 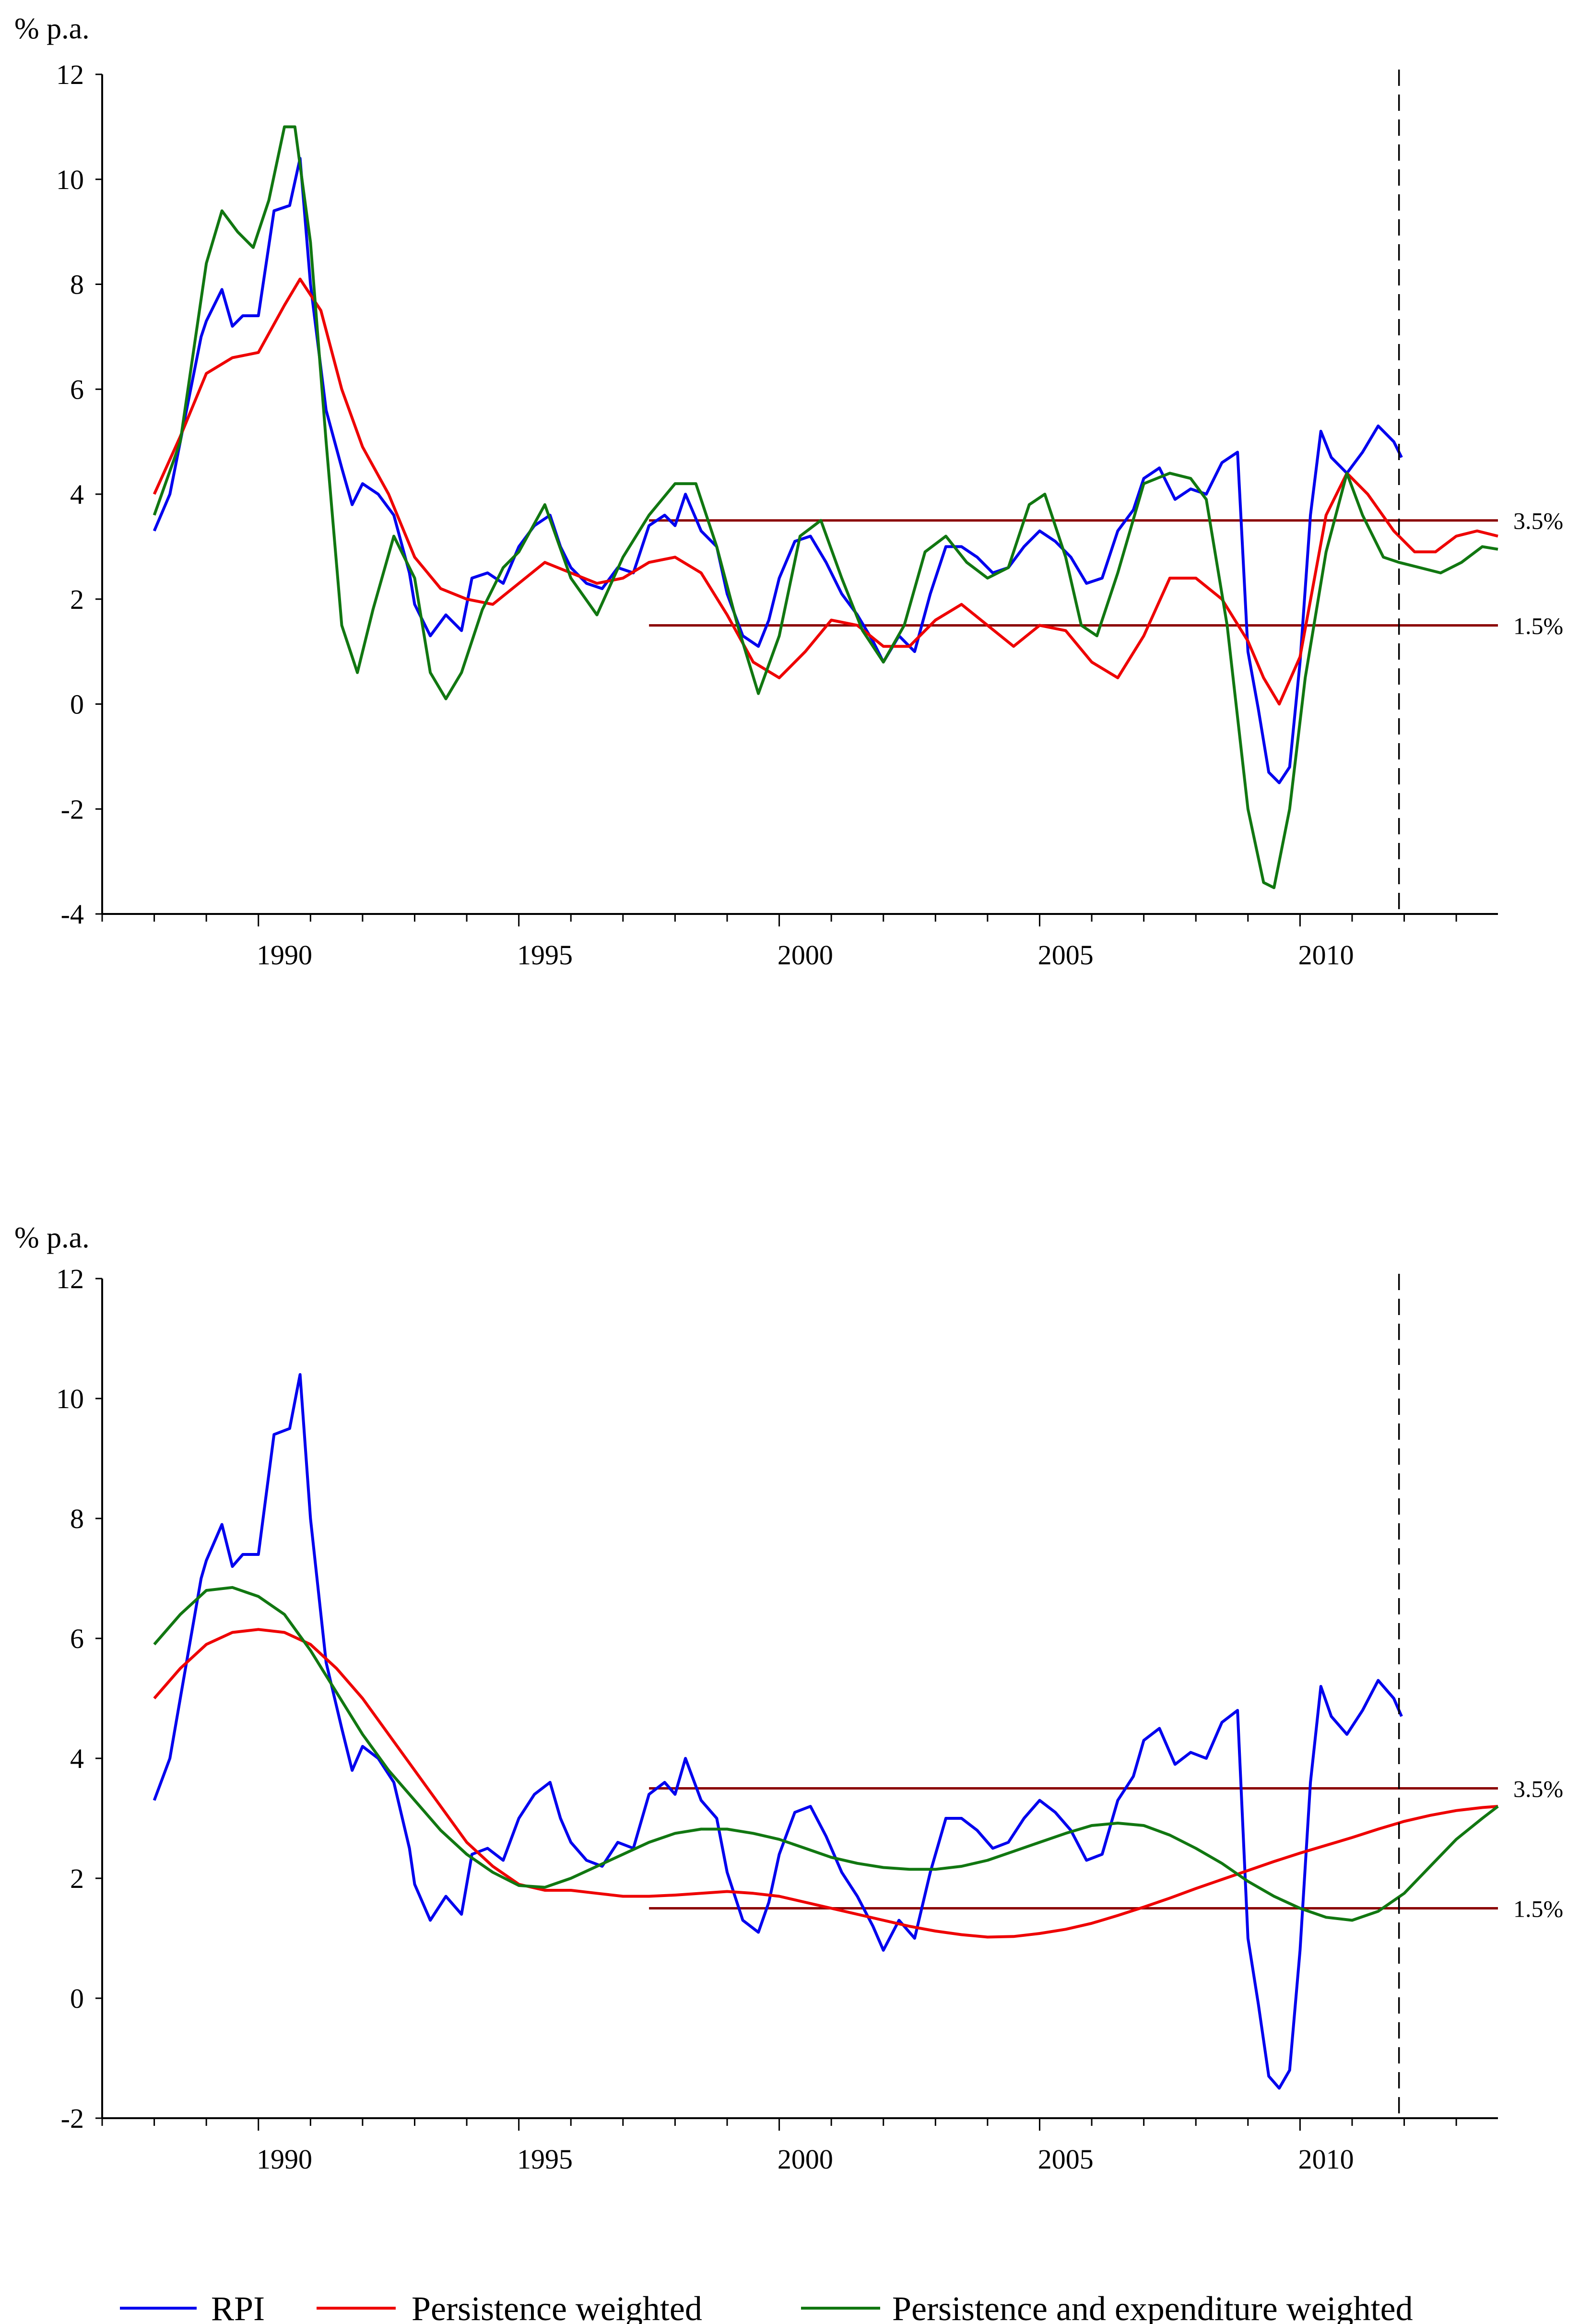 I want to click on legend-label-persistence-weighted: Persistence weighted, so click(x=557, y=2306).